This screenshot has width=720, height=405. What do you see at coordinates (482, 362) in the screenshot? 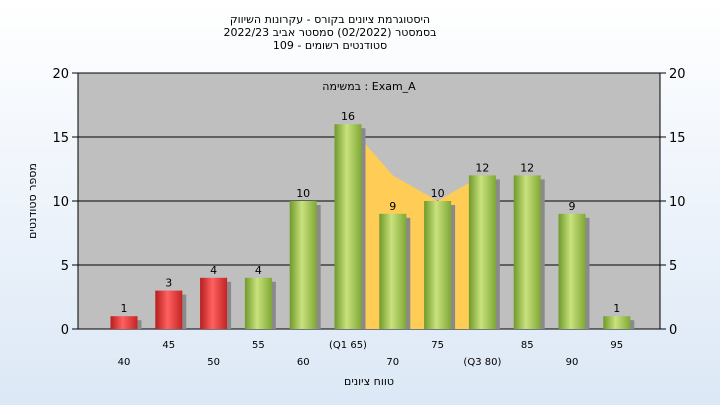
I see `x-tick-label: (Q3 80)` at bounding box center [482, 362].